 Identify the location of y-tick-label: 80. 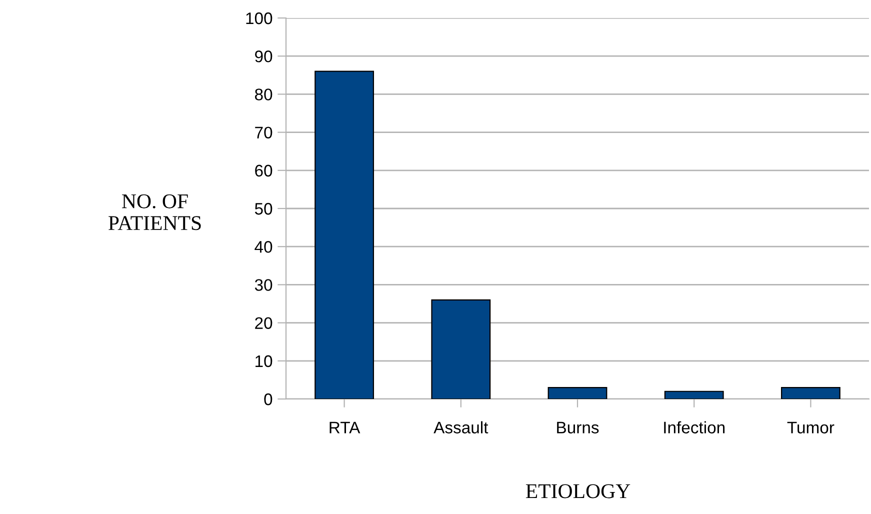
(263, 94).